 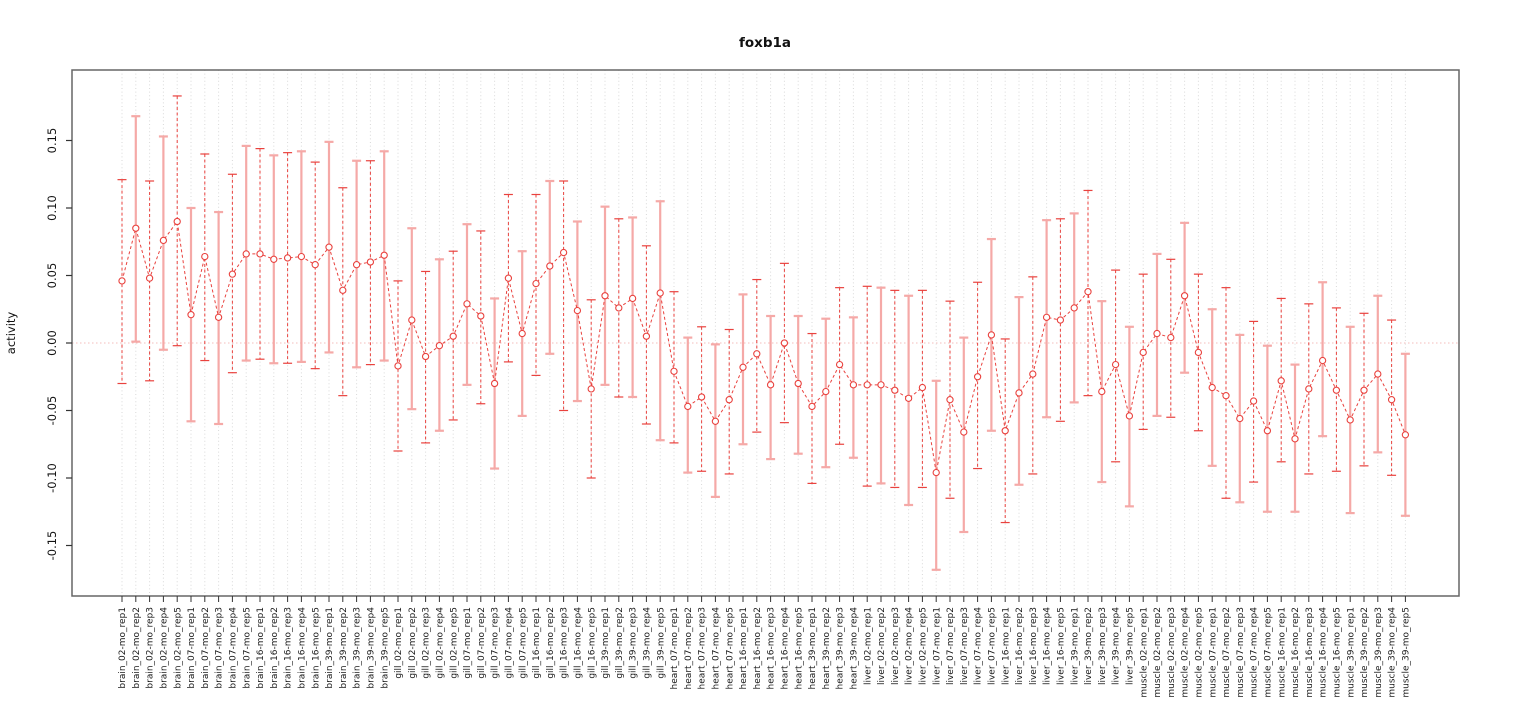 I want to click on x-tick-label: brain_16-mo_rep4, so click(x=303, y=648).